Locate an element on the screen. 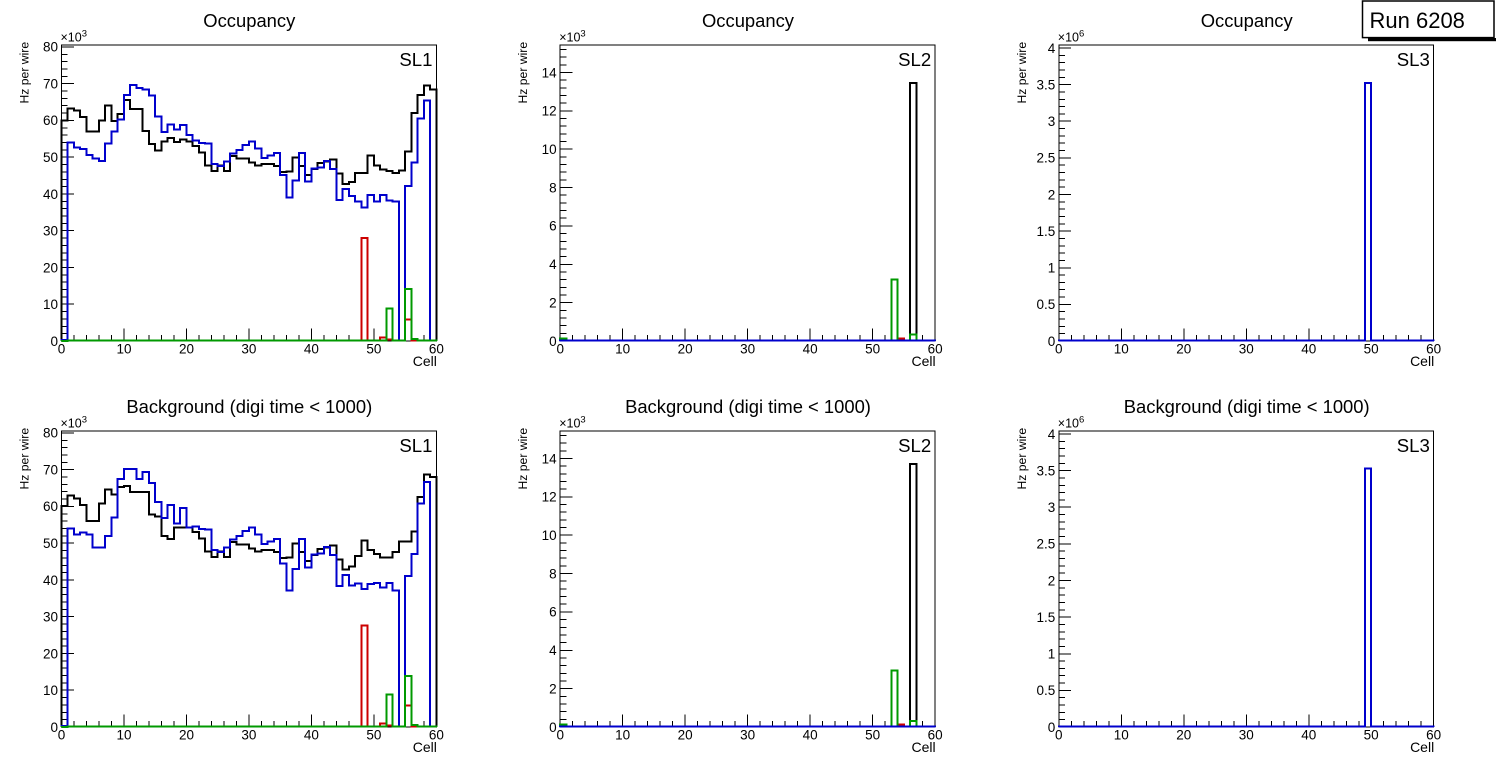  svg-text: 1.5 is located at coordinates (1046, 231).